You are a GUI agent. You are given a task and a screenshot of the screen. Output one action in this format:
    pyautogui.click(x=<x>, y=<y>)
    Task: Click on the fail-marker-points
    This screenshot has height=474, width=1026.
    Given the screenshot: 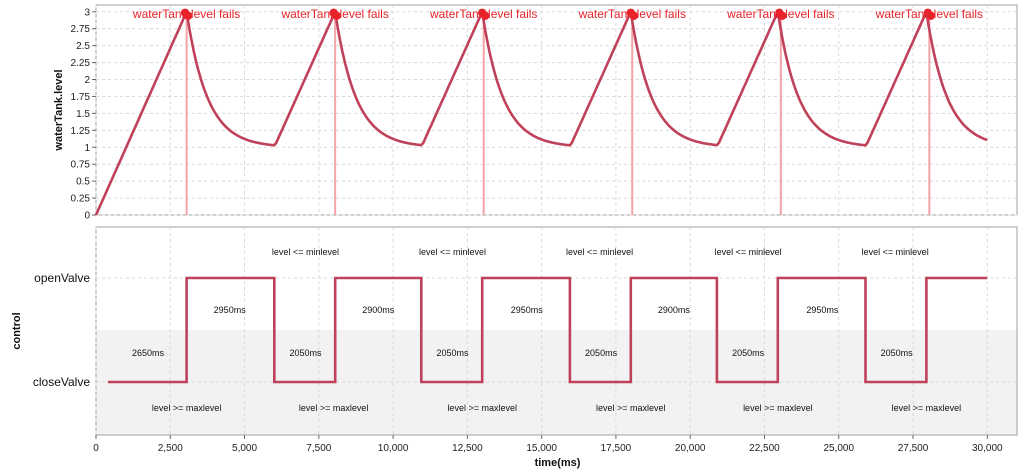 What is the action you would take?
    pyautogui.click(x=558, y=14)
    